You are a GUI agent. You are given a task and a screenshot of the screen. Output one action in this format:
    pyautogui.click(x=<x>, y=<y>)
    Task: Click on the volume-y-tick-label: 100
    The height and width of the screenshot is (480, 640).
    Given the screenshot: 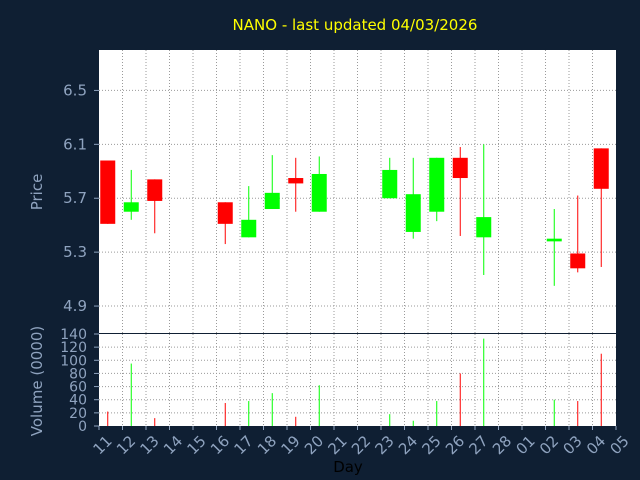 What is the action you would take?
    pyautogui.click(x=73, y=361)
    